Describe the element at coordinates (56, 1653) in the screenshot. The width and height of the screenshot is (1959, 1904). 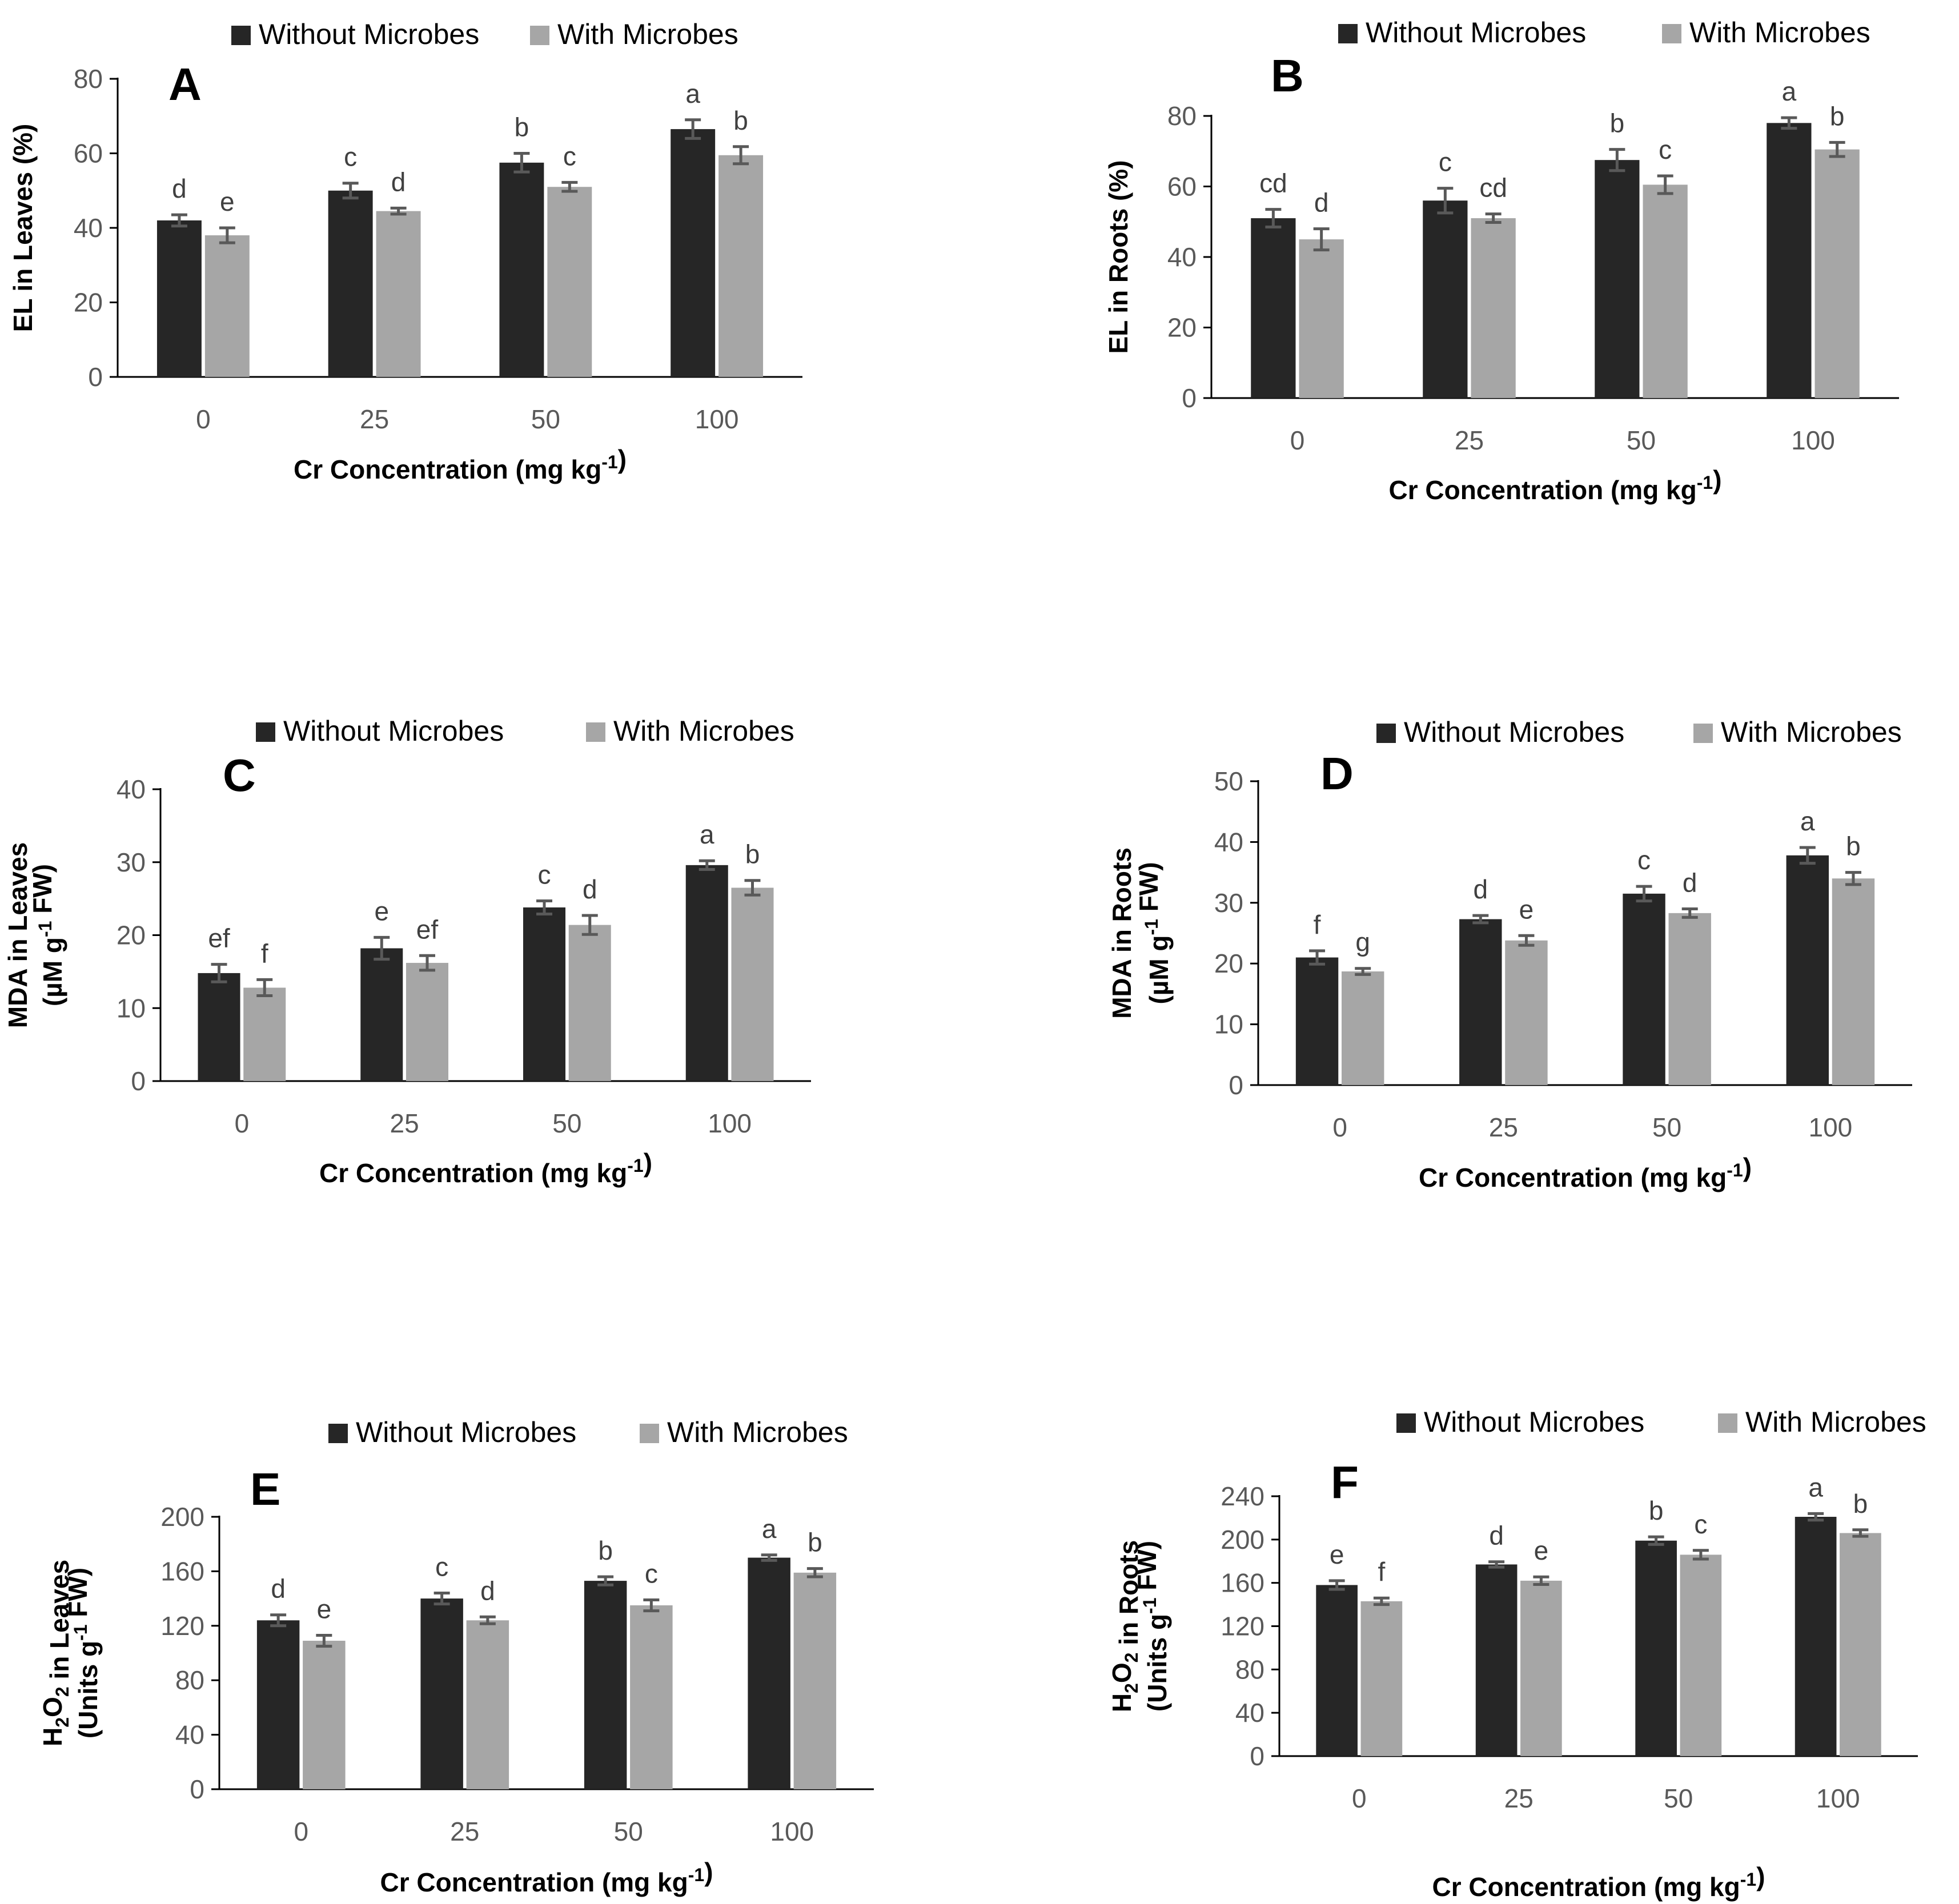
I see `y-axis-title: H2O2 in Leaves` at that location.